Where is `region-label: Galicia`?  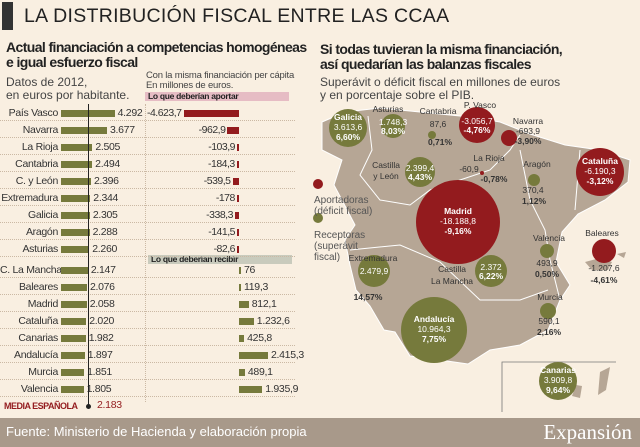
region-label: Galicia is located at coordinates (348, 117).